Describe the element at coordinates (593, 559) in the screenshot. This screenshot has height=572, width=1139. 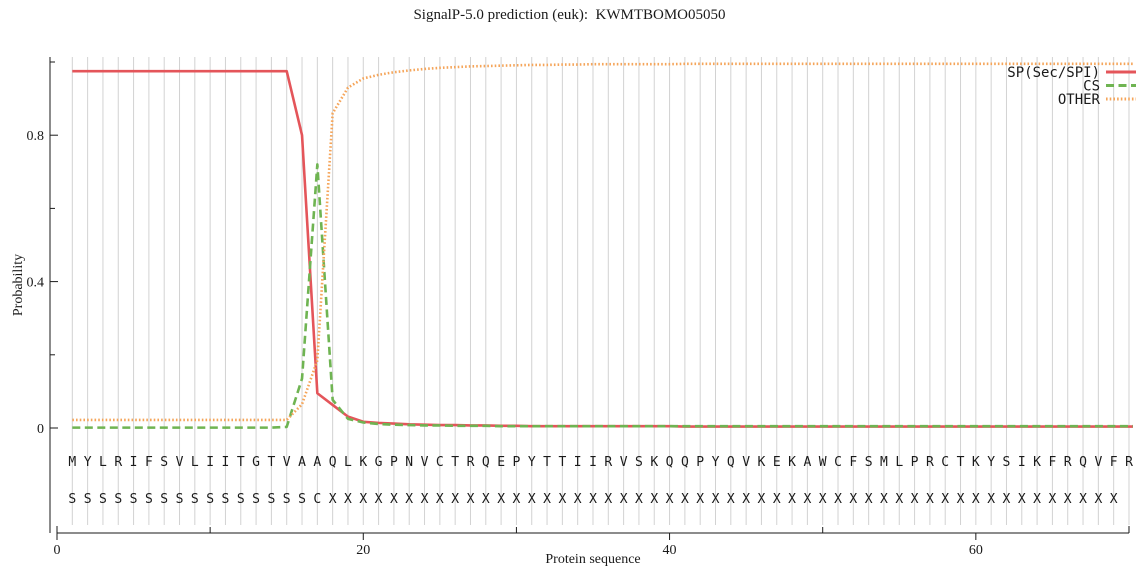
I see `x-axis-label: Protein sequence` at that location.